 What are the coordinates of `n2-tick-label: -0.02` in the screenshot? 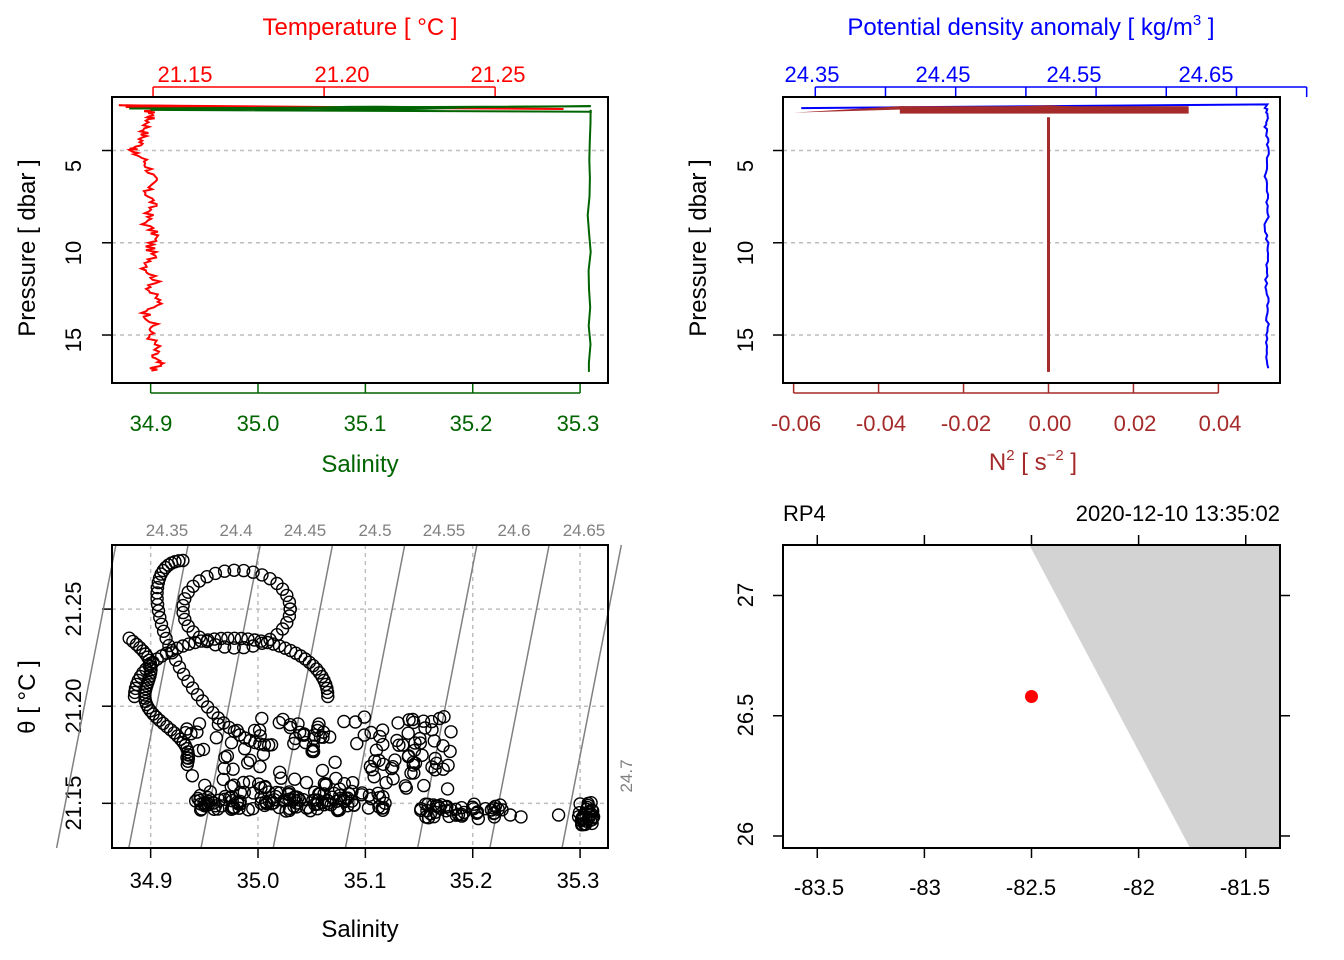 It's located at (966, 423).